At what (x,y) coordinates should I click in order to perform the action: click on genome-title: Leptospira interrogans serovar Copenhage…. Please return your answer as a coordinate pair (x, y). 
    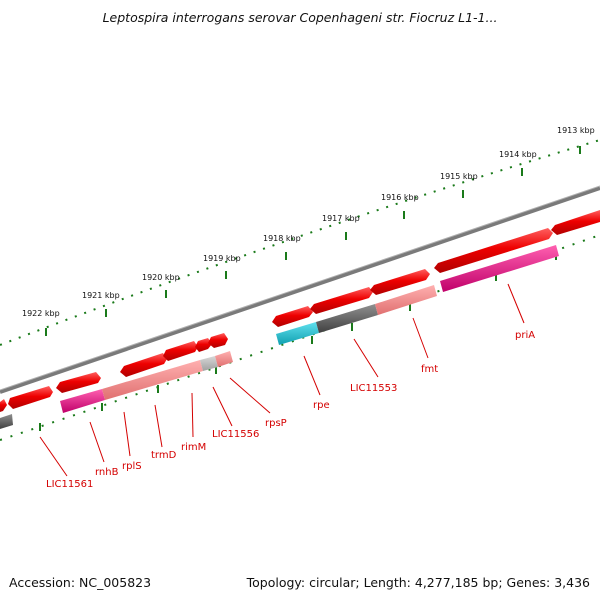
    Looking at the image, I should click on (300, 17).